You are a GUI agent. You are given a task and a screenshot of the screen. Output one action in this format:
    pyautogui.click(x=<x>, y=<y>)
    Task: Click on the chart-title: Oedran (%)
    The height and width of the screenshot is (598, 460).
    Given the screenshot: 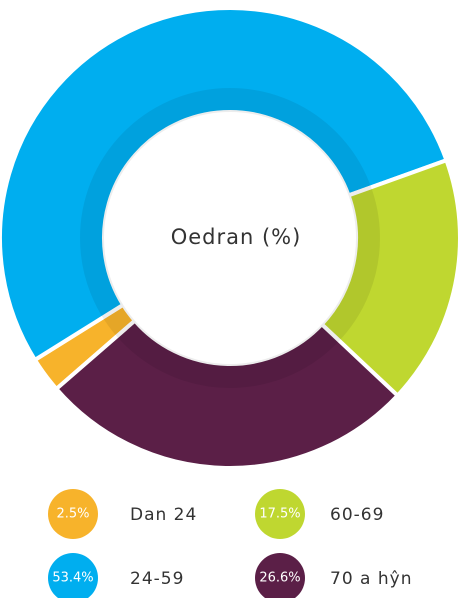 What is the action you would take?
    pyautogui.click(x=236, y=237)
    